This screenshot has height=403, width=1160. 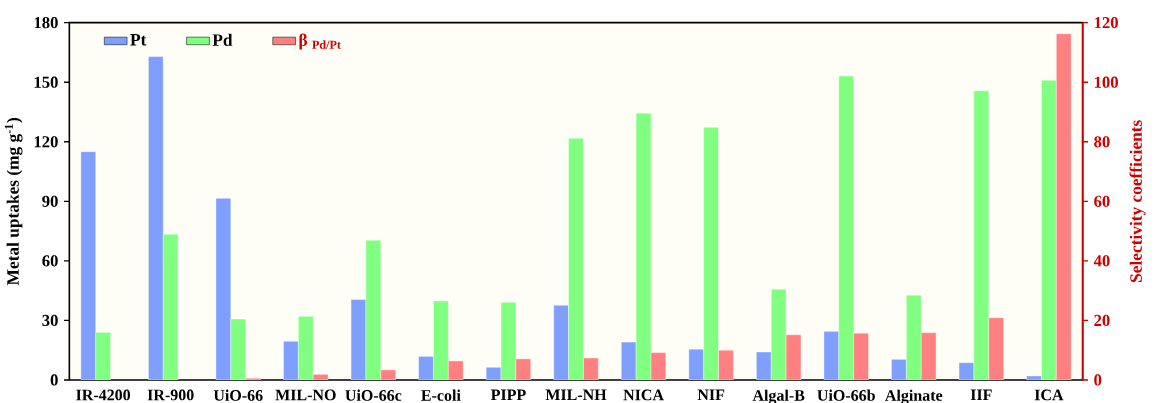 What do you see at coordinates (46, 23) in the screenshot?
I see `y-tick-label: 180` at bounding box center [46, 23].